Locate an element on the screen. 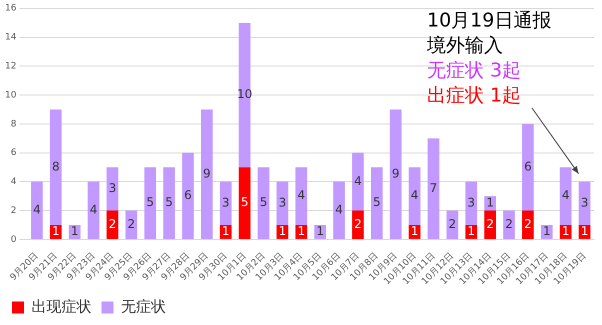 This screenshot has width=602, height=325. annotation: 境外输入 is located at coordinates (464, 45).